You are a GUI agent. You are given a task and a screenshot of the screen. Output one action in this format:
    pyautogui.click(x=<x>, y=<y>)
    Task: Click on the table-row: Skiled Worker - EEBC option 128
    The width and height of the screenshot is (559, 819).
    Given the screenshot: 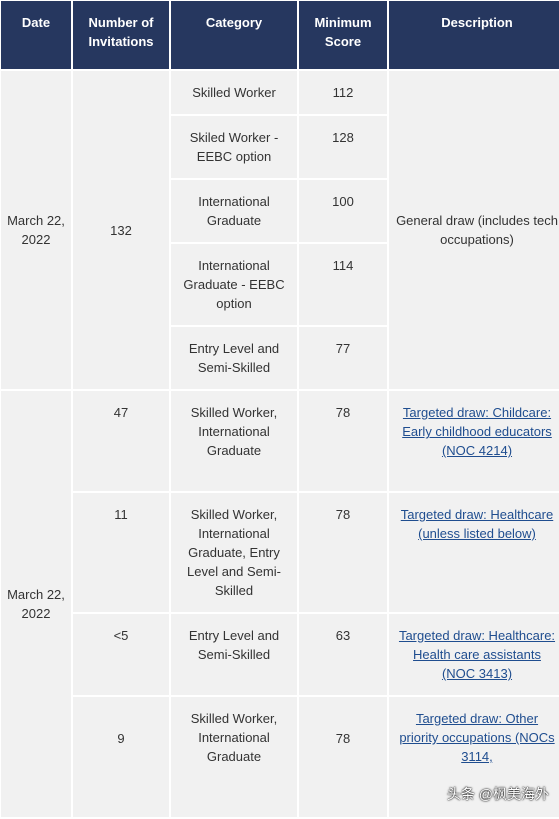 What is the action you would take?
    pyautogui.click(x=280, y=147)
    